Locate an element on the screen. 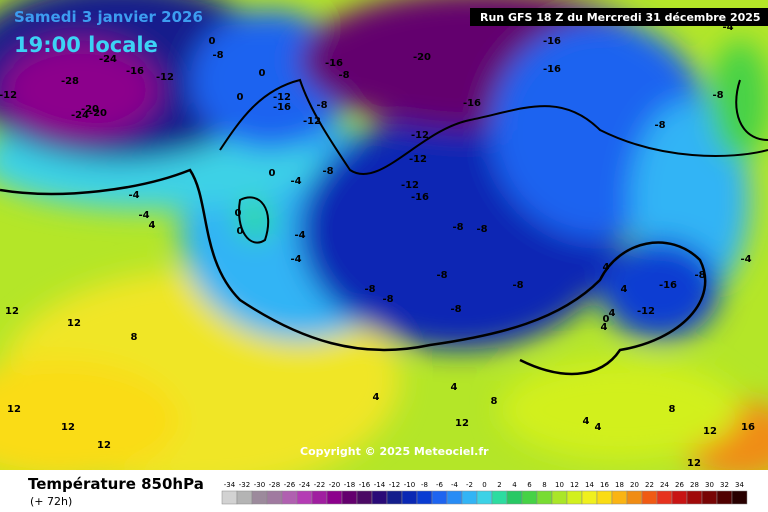 Image resolution: width=768 pixels, height=512 pixels. copyright: Copyright © 2025 Meteociel.fr is located at coordinates (394, 451).